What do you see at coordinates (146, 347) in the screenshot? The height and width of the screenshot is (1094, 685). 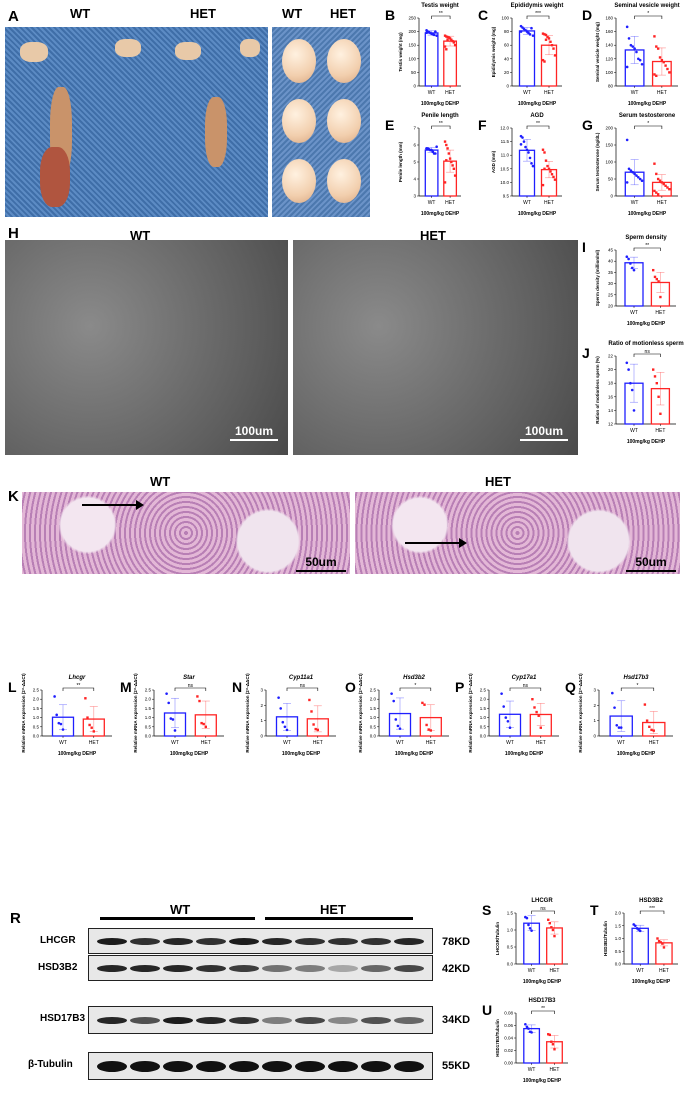 I see `sperm-micrograph-wt: 100um` at bounding box center [146, 347].